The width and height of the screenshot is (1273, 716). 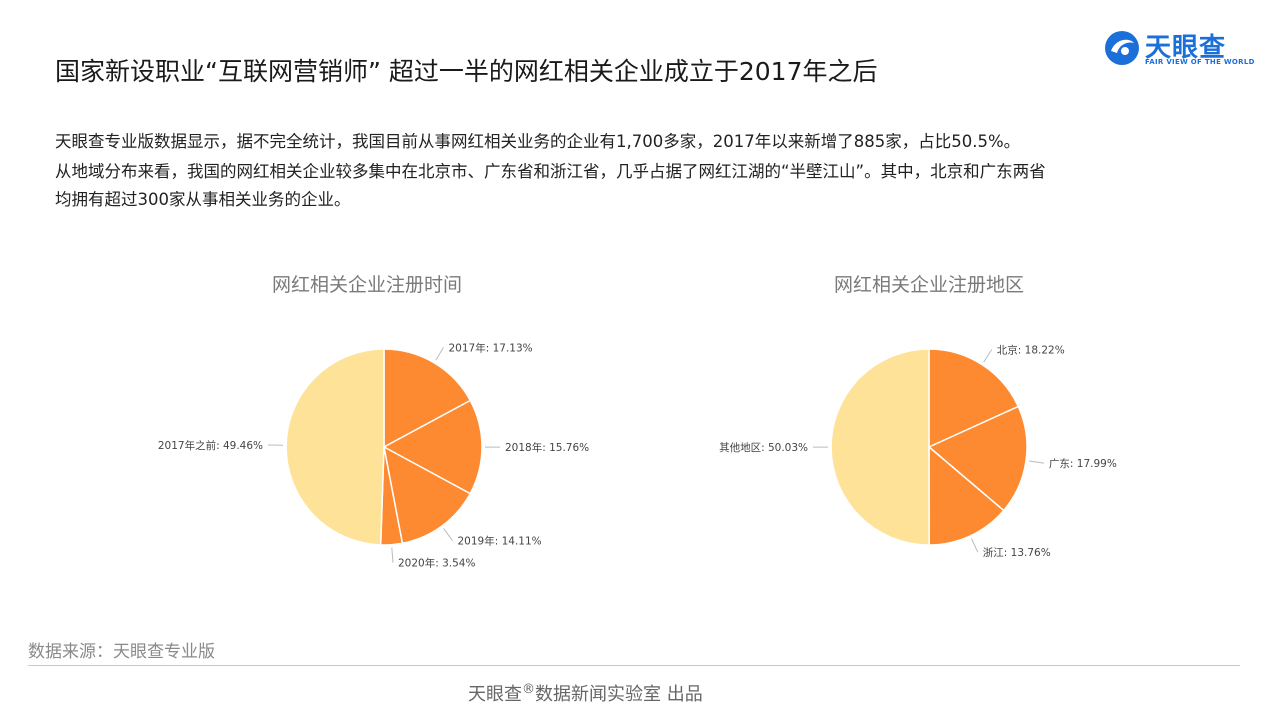 What do you see at coordinates (491, 347) in the screenshot?
I see `data-label-0-0: 2017年: 17.13%` at bounding box center [491, 347].